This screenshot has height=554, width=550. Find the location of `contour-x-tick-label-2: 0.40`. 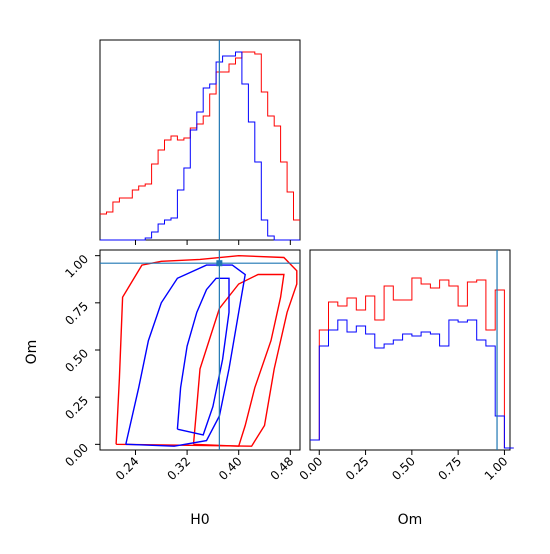

contour-x-tick-label-2: 0.40 is located at coordinates (230, 468).